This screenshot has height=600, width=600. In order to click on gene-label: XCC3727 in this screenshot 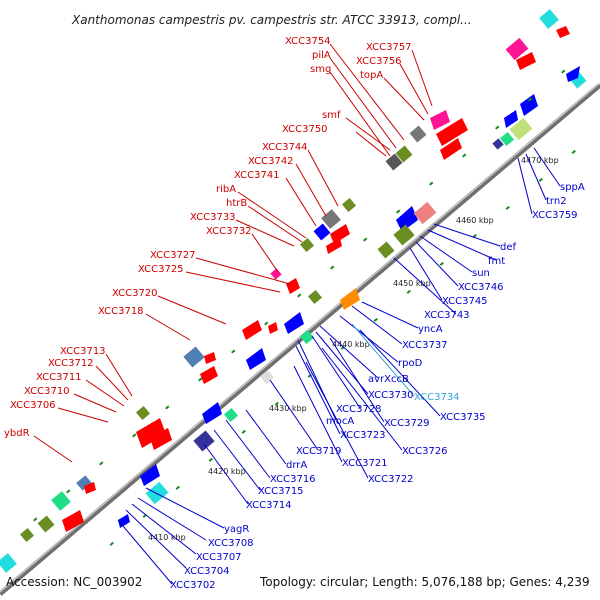, I will do `click(173, 255)`.